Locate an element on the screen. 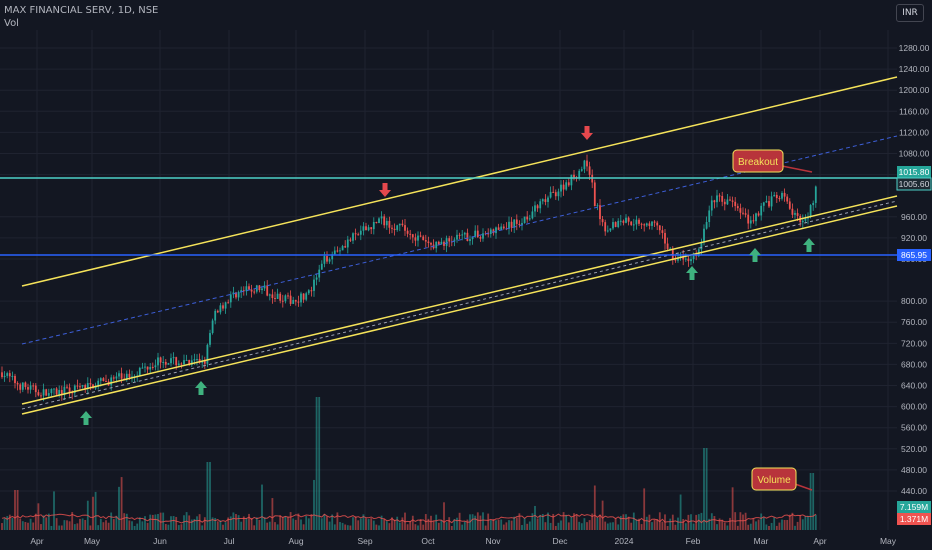 This screenshot has height=550, width=932. time-tick-label: Feb is located at coordinates (693, 541).